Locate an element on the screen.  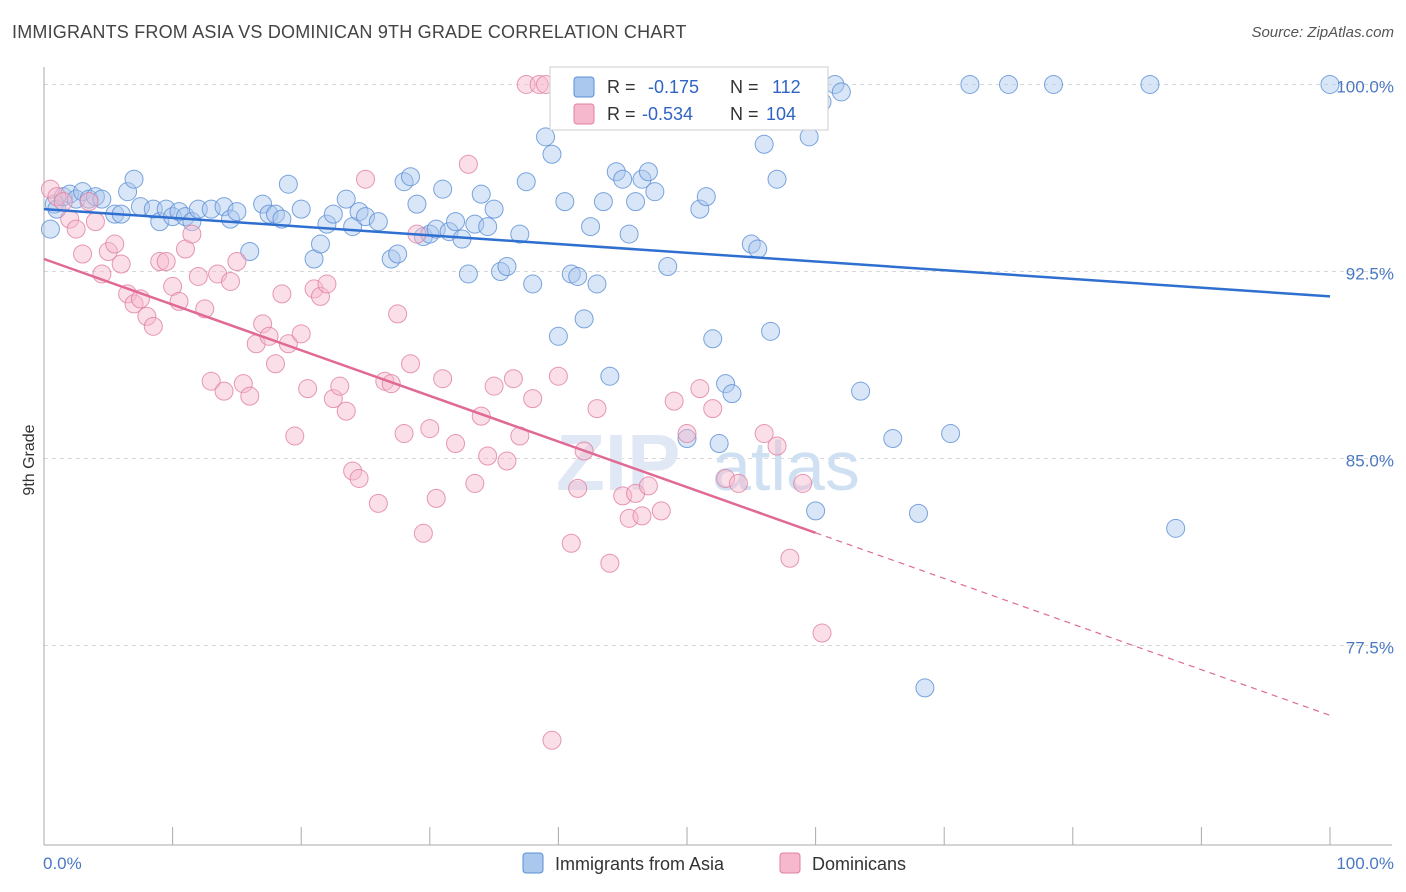
y-axis-title: 9th Grade is located at coordinates (29, 459).